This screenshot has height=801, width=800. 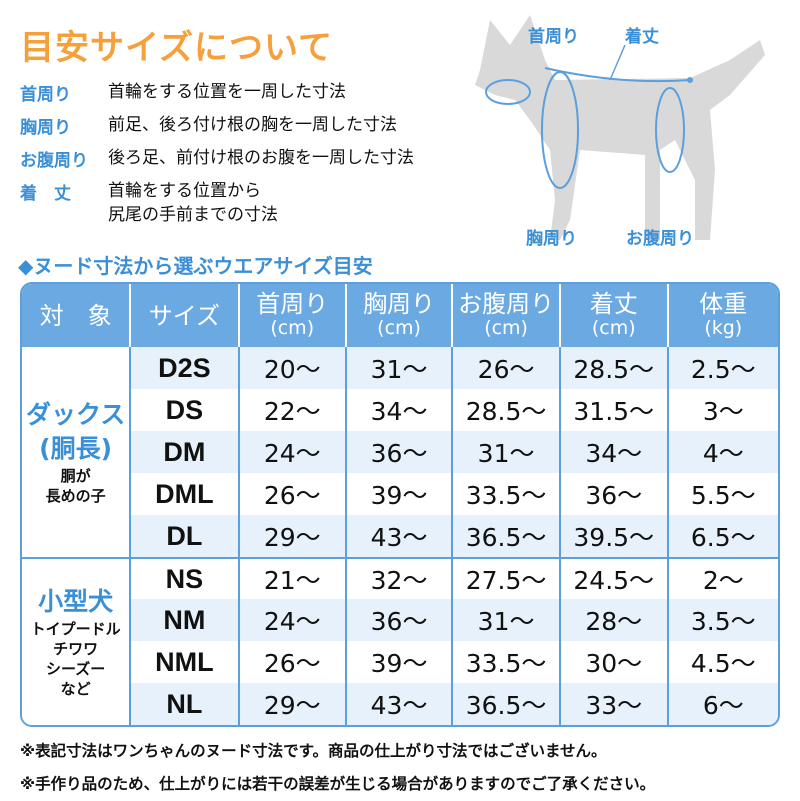 I want to click on size-cell: NML, so click(x=183, y=662).